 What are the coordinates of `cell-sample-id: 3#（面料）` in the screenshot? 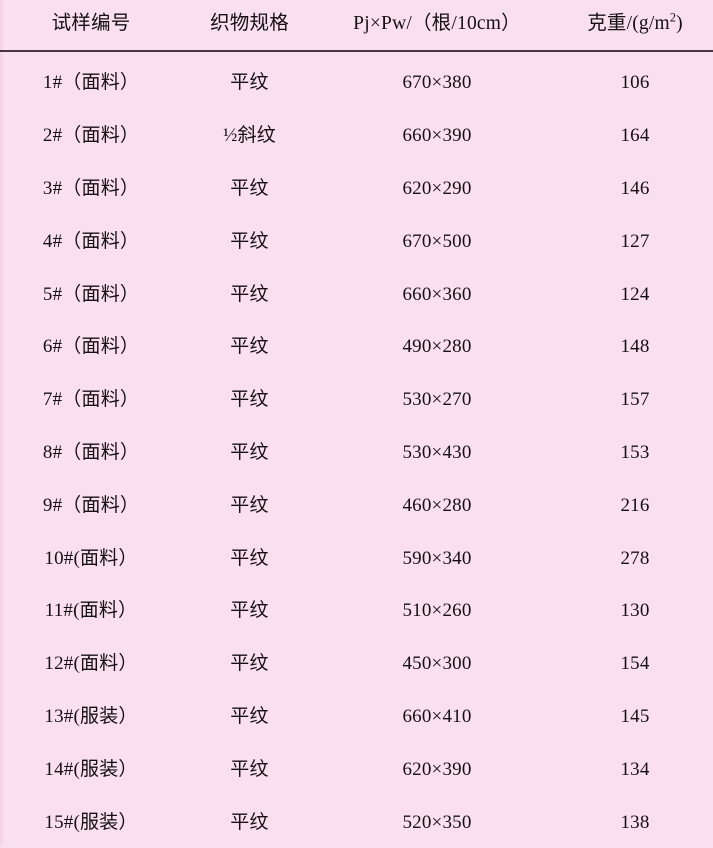 It's located at (91, 188).